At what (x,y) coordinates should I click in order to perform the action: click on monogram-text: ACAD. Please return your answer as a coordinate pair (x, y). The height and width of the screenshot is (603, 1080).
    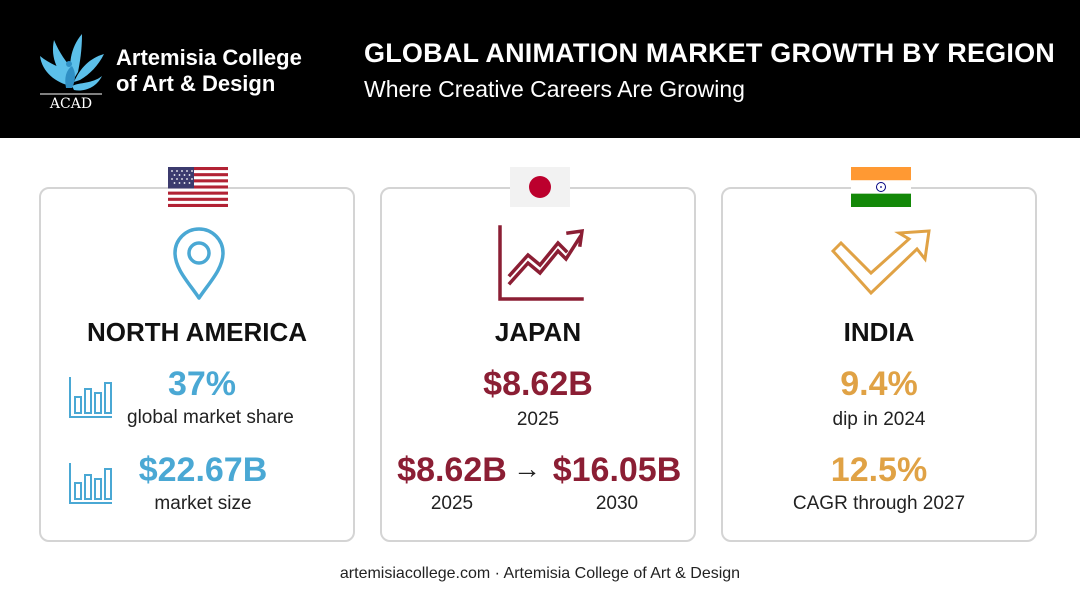
    Looking at the image, I should click on (70, 103).